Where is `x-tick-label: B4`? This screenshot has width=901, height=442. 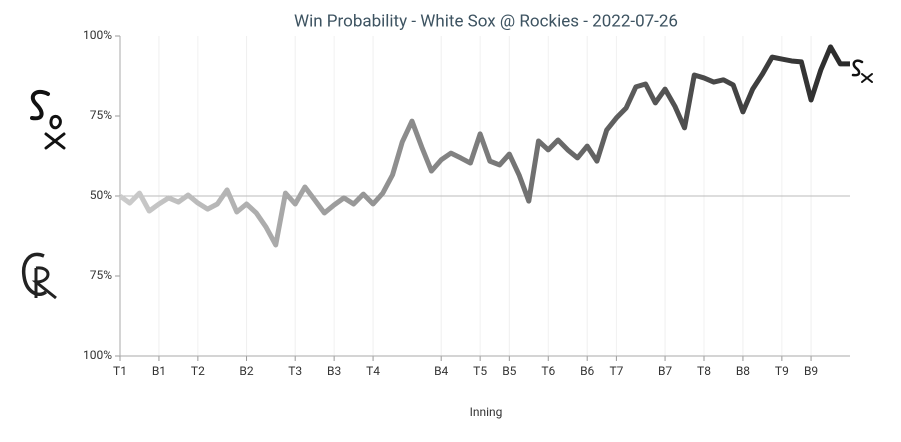 x-tick-label: B4 is located at coordinates (441, 371).